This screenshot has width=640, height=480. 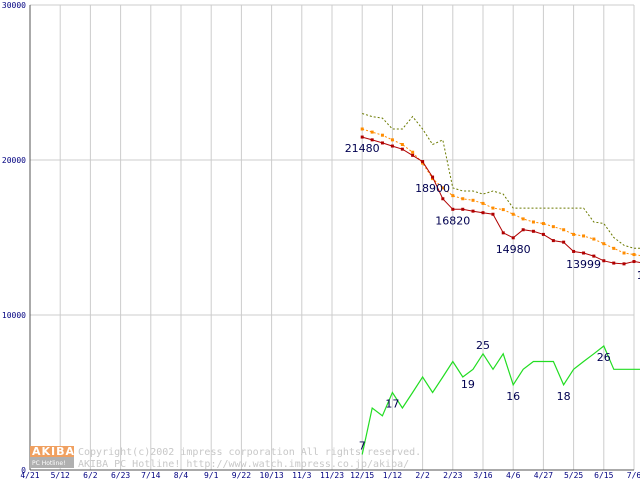 What do you see at coordinates (543, 475) in the screenshot?
I see `x-tick-label: 4/27` at bounding box center [543, 475].